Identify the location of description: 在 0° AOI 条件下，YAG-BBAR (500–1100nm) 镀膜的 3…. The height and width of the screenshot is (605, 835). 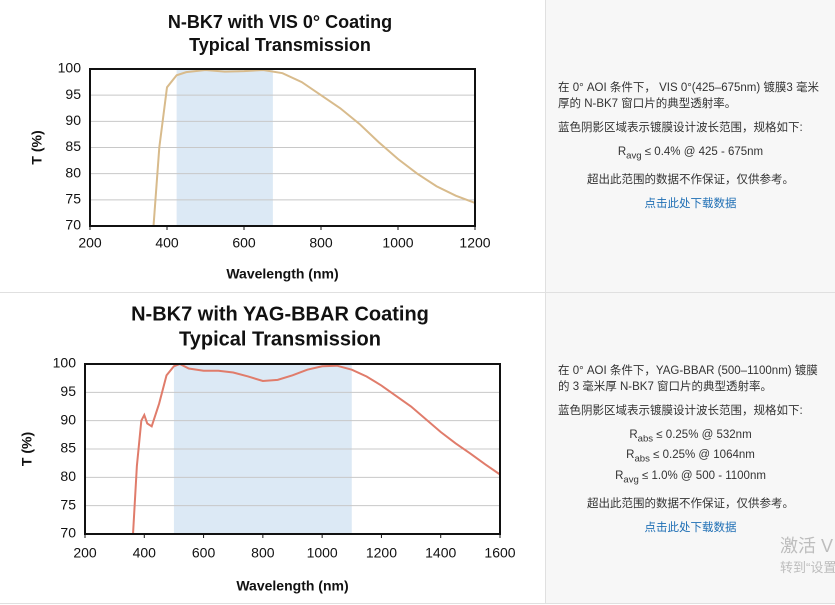
(688, 379).